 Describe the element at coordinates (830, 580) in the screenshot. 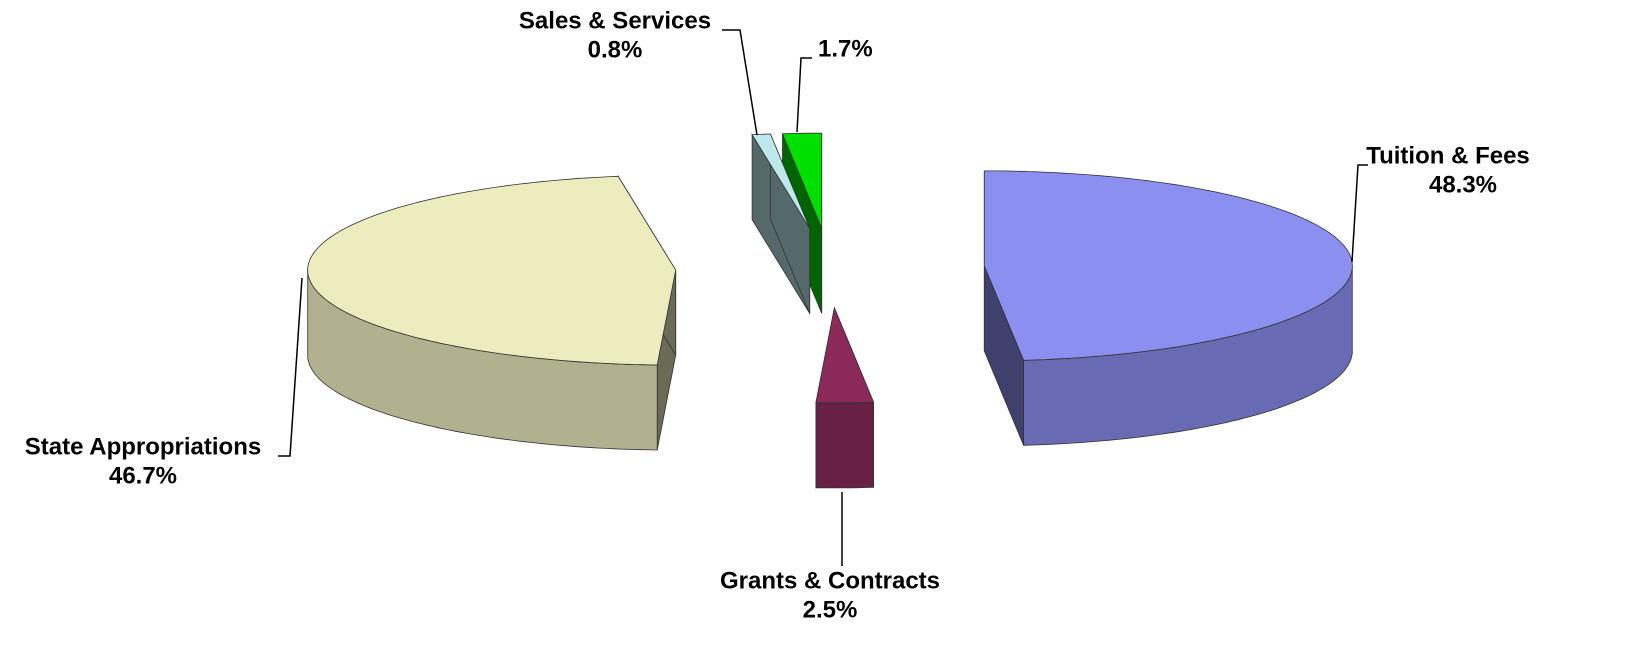

I see `slice-label: Grants & Contracts` at that location.